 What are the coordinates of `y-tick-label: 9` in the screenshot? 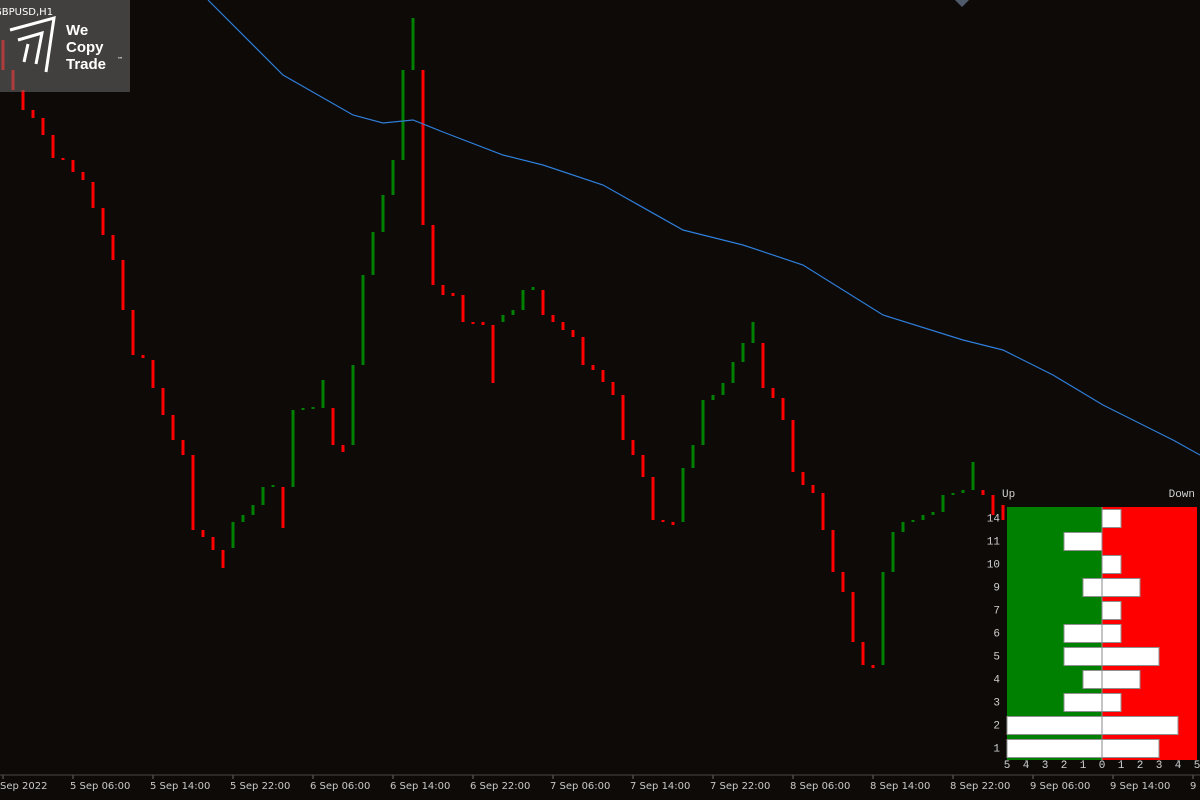 It's located at (996, 588).